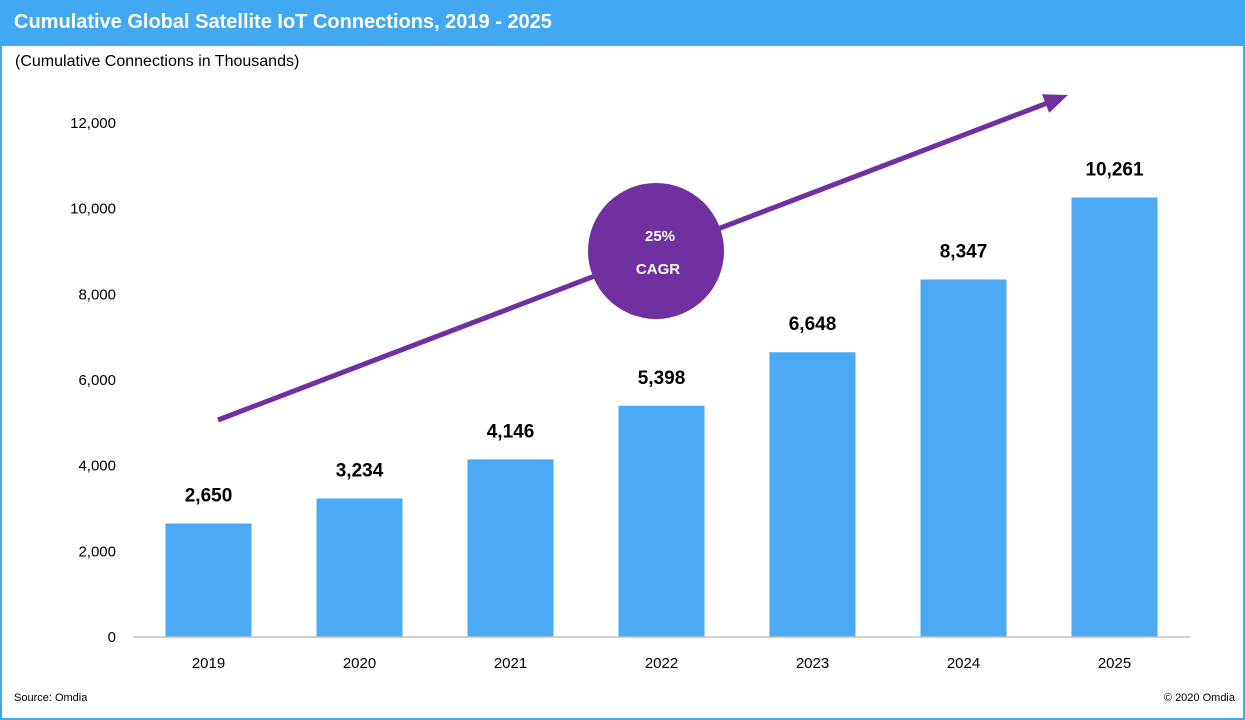 Image resolution: width=1245 pixels, height=720 pixels. Describe the element at coordinates (1114, 663) in the screenshot. I see `x-tick-label: 2025` at that location.